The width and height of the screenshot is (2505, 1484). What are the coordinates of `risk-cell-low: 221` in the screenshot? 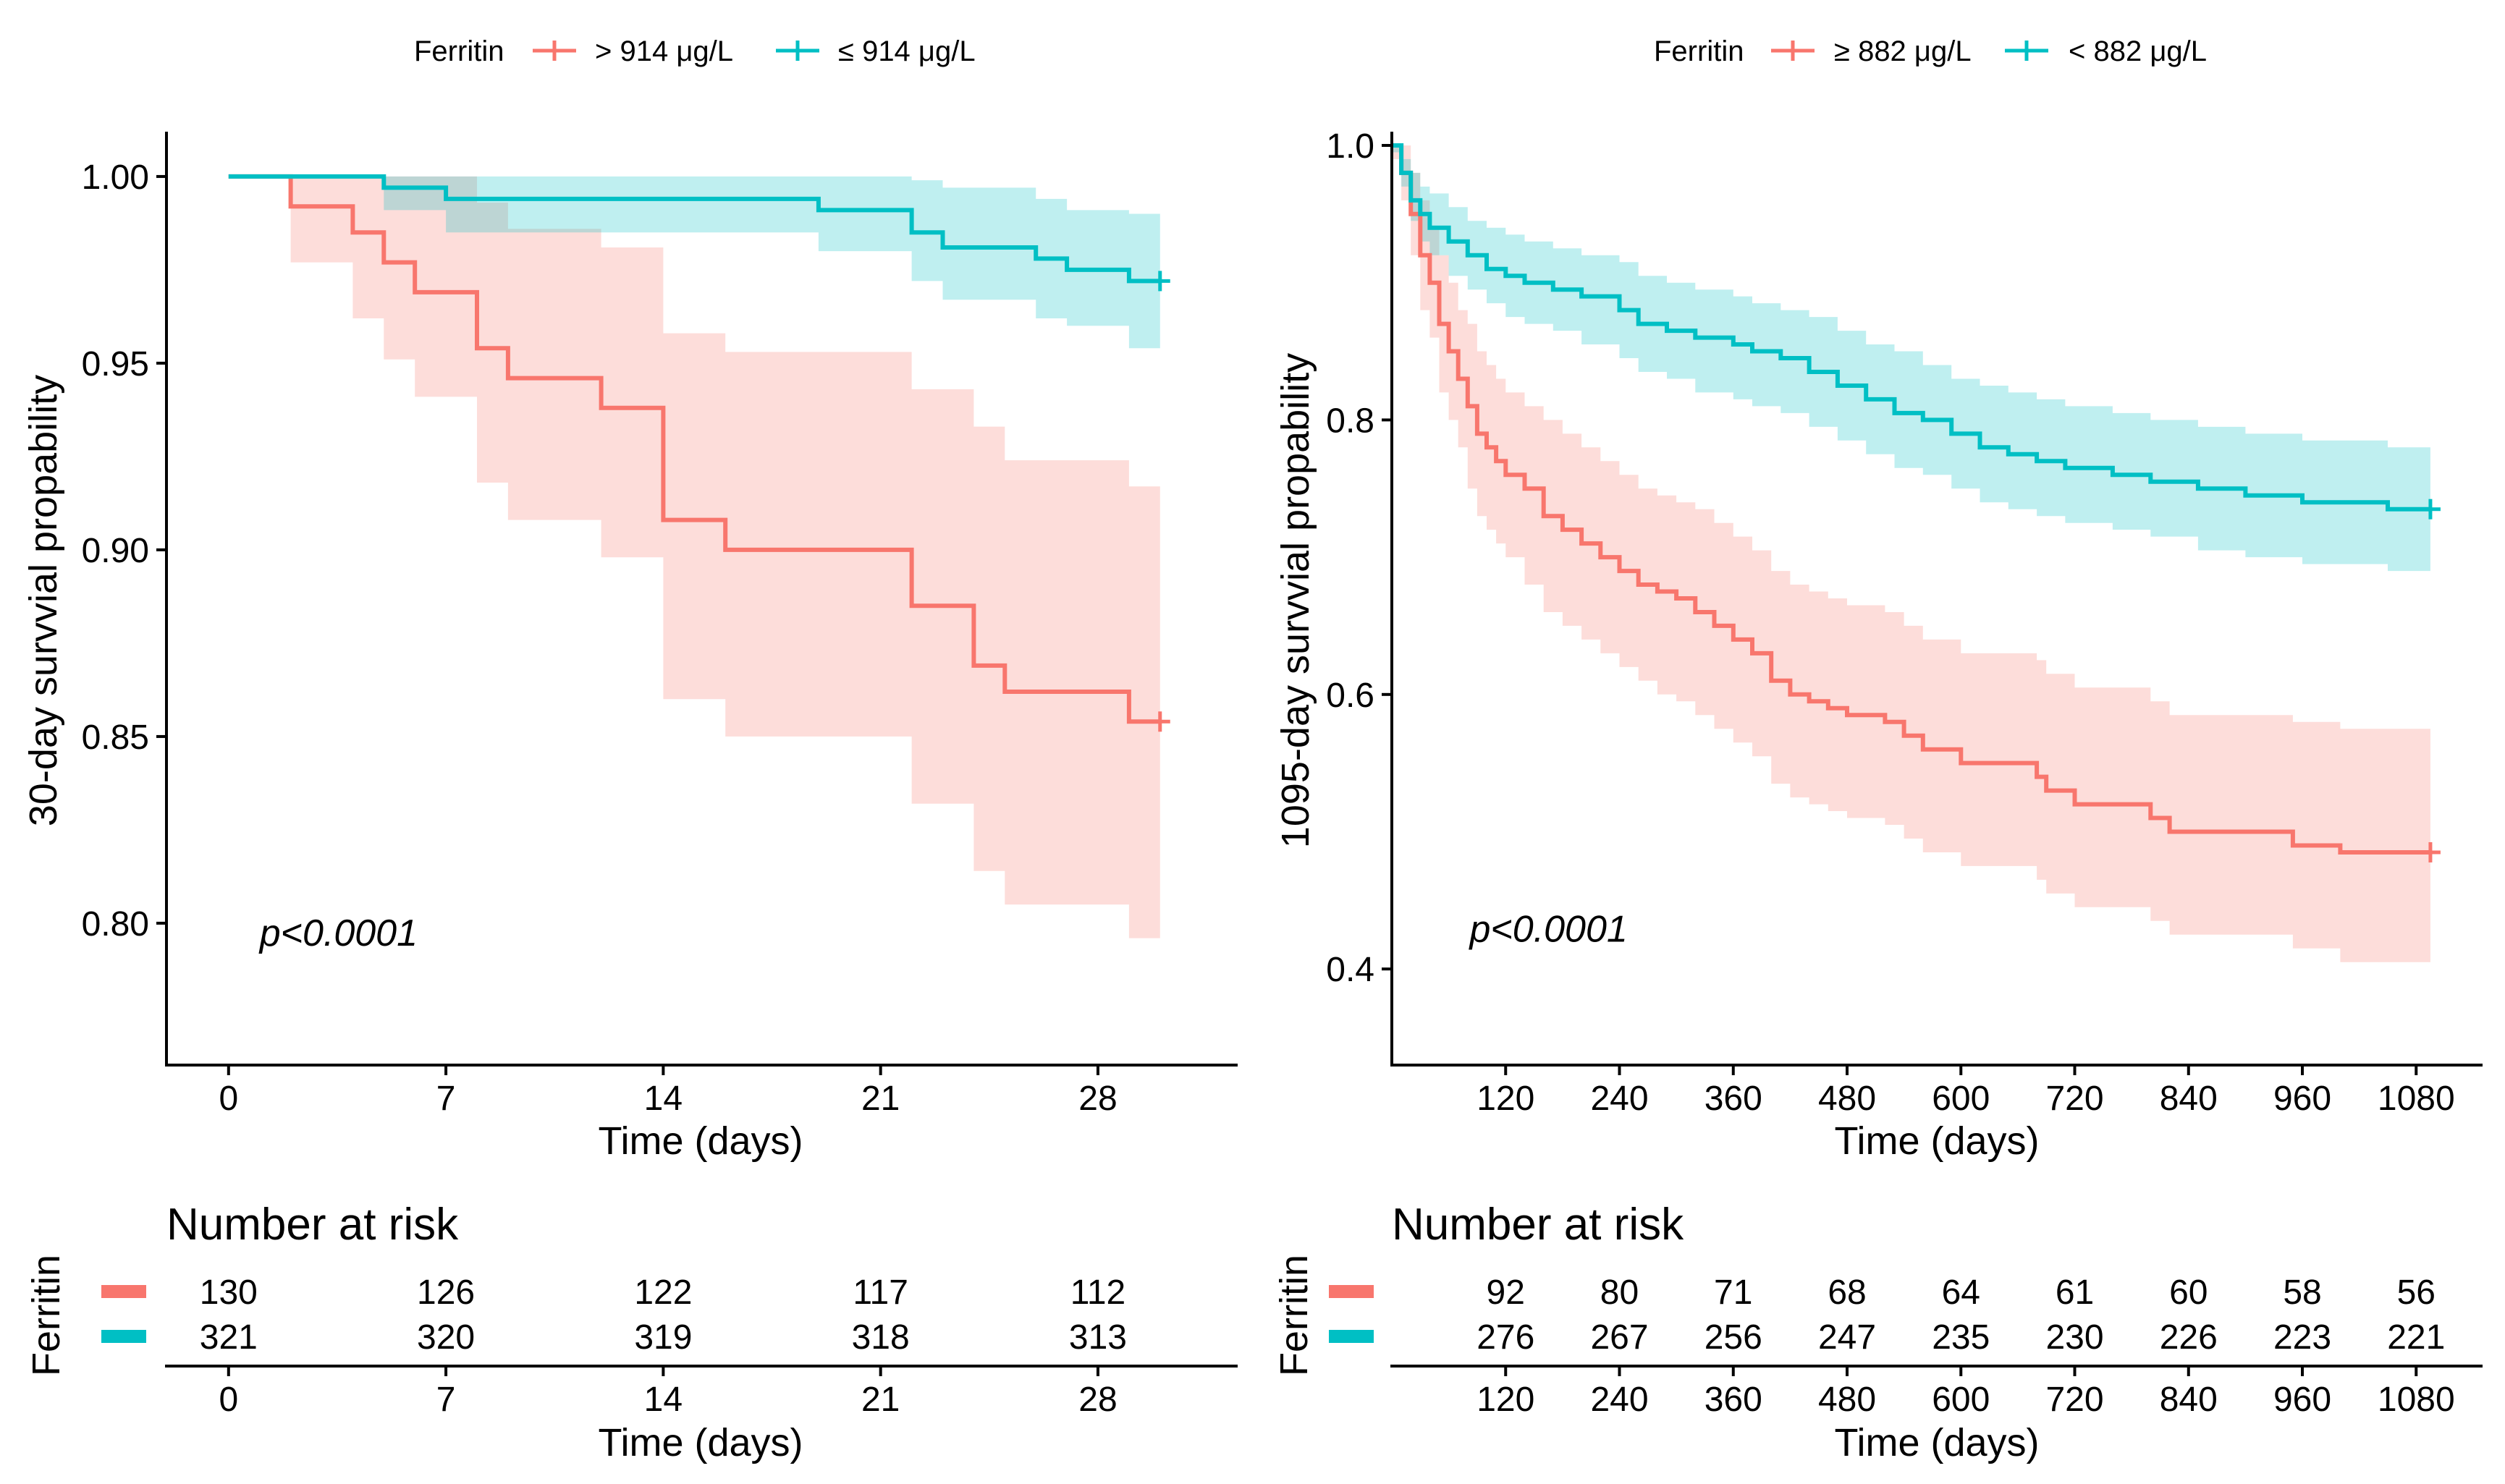 It's located at (2416, 1337).